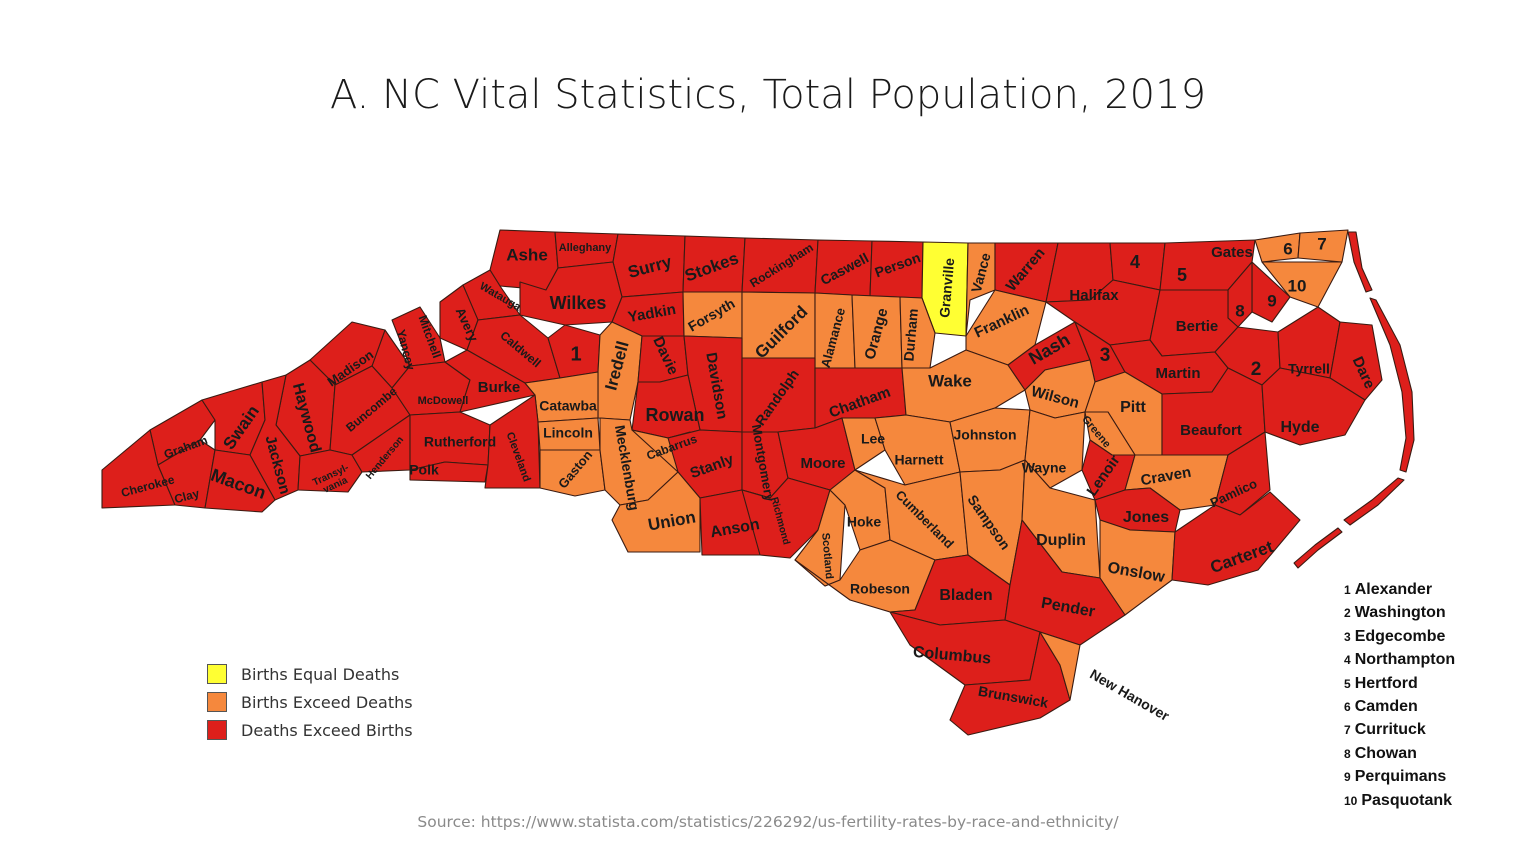 The height and width of the screenshot is (864, 1536). I want to click on key-county-name: Currituck, so click(1390, 730).